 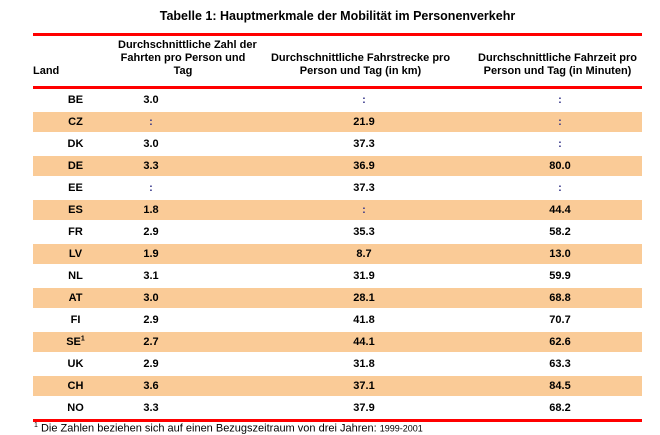 I want to click on table-row: EE : 37.3 :, so click(x=337, y=188).